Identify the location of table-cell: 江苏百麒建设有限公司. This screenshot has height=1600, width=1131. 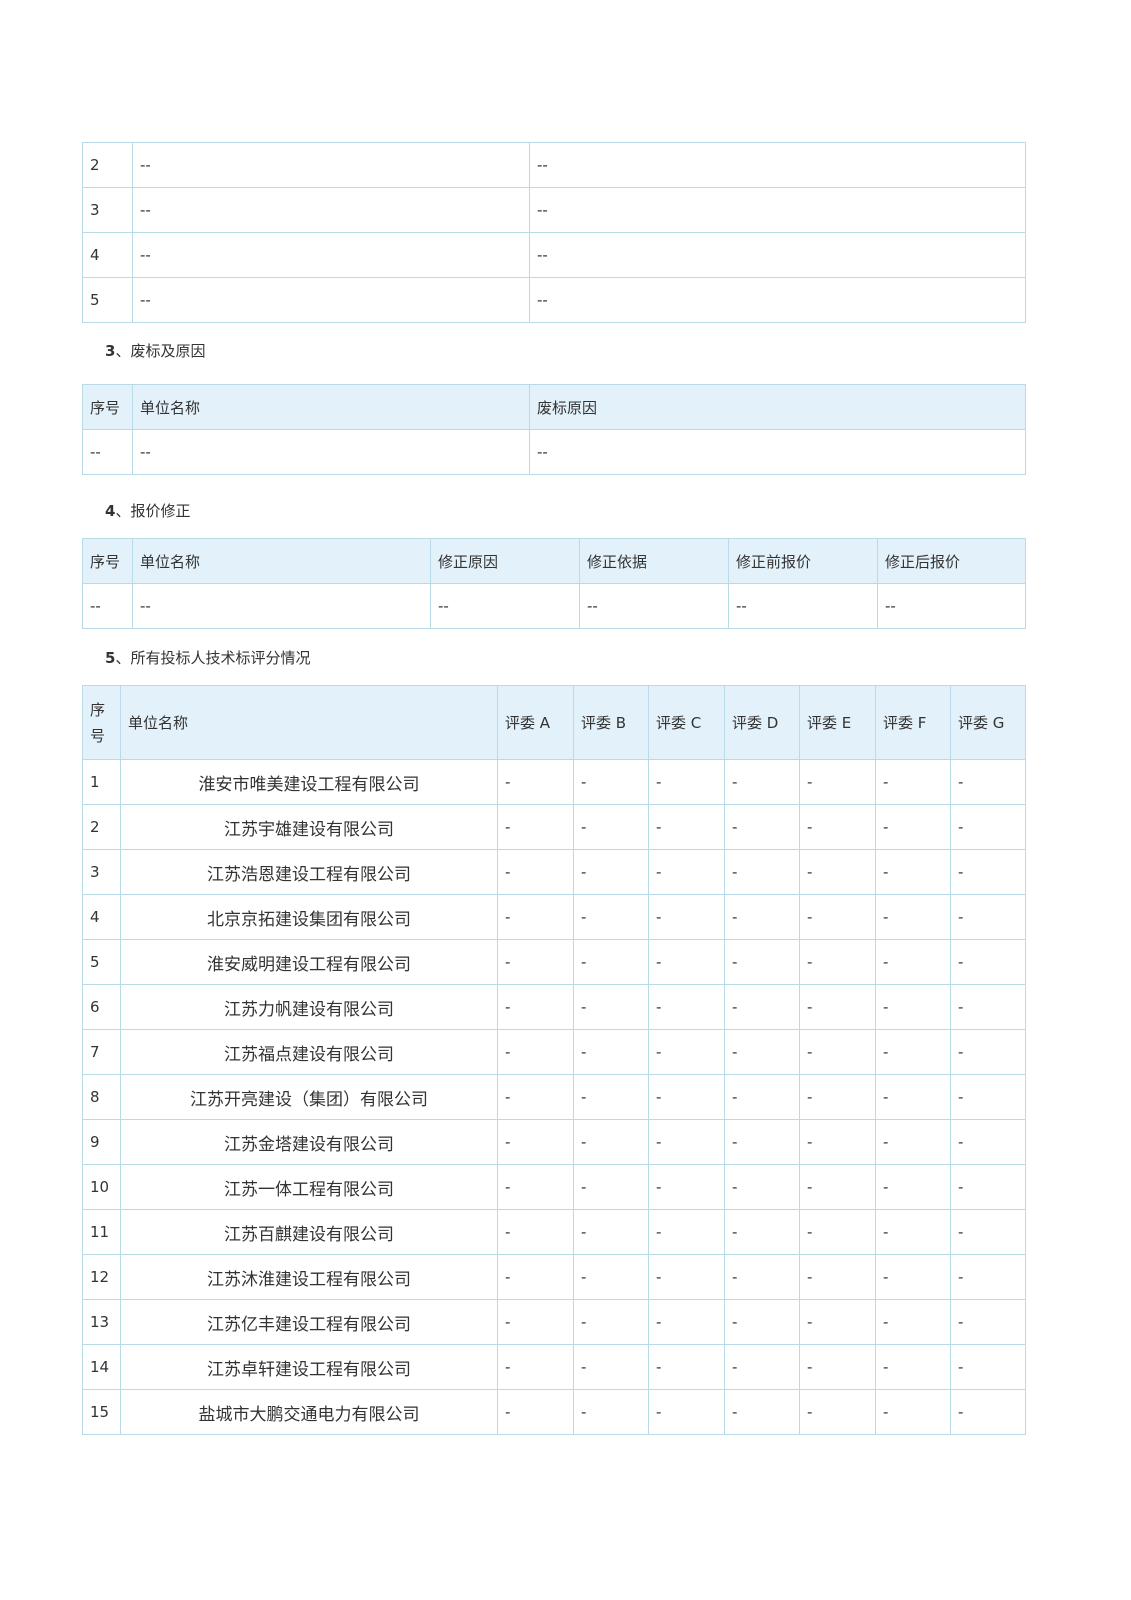
(309, 1232).